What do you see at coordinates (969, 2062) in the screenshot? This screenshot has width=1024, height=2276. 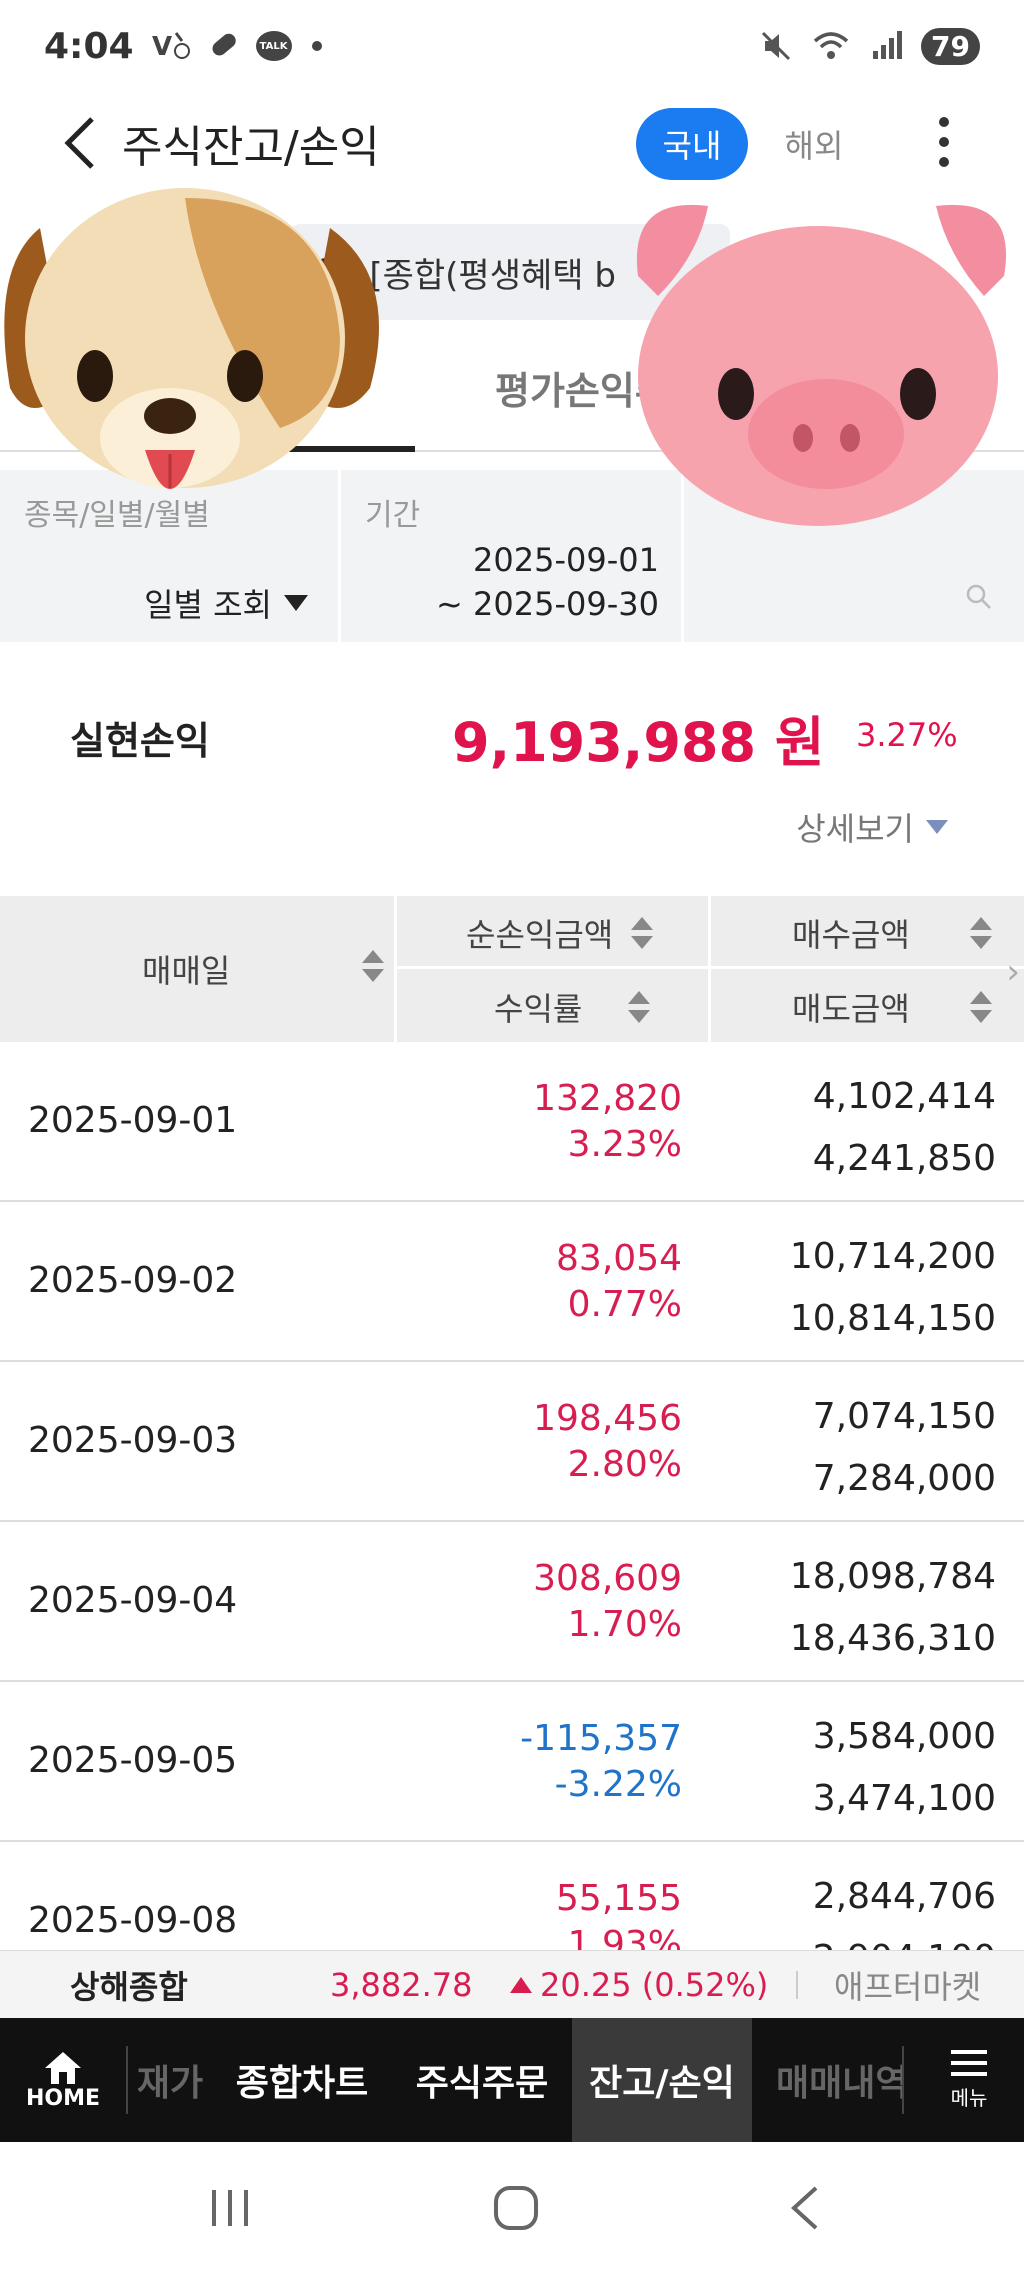 I see `hamburger-icon` at bounding box center [969, 2062].